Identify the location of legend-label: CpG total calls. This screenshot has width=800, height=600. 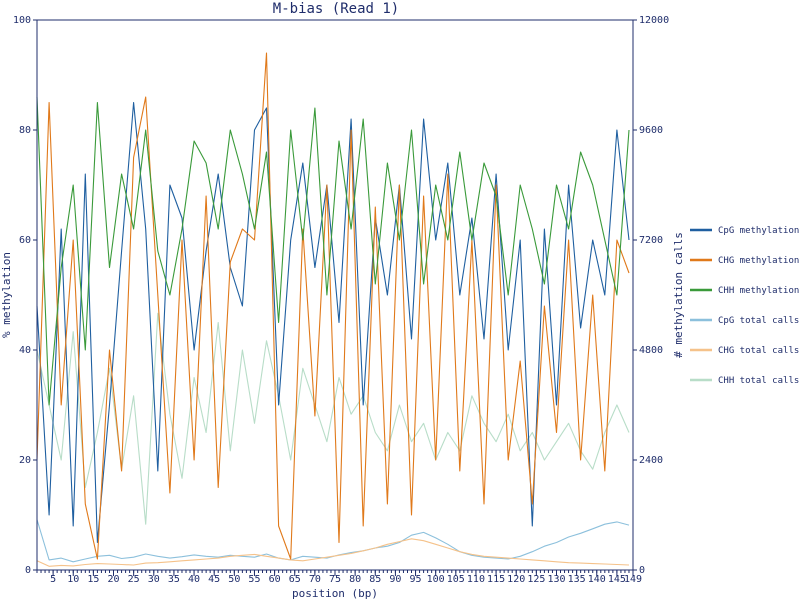
(758, 321).